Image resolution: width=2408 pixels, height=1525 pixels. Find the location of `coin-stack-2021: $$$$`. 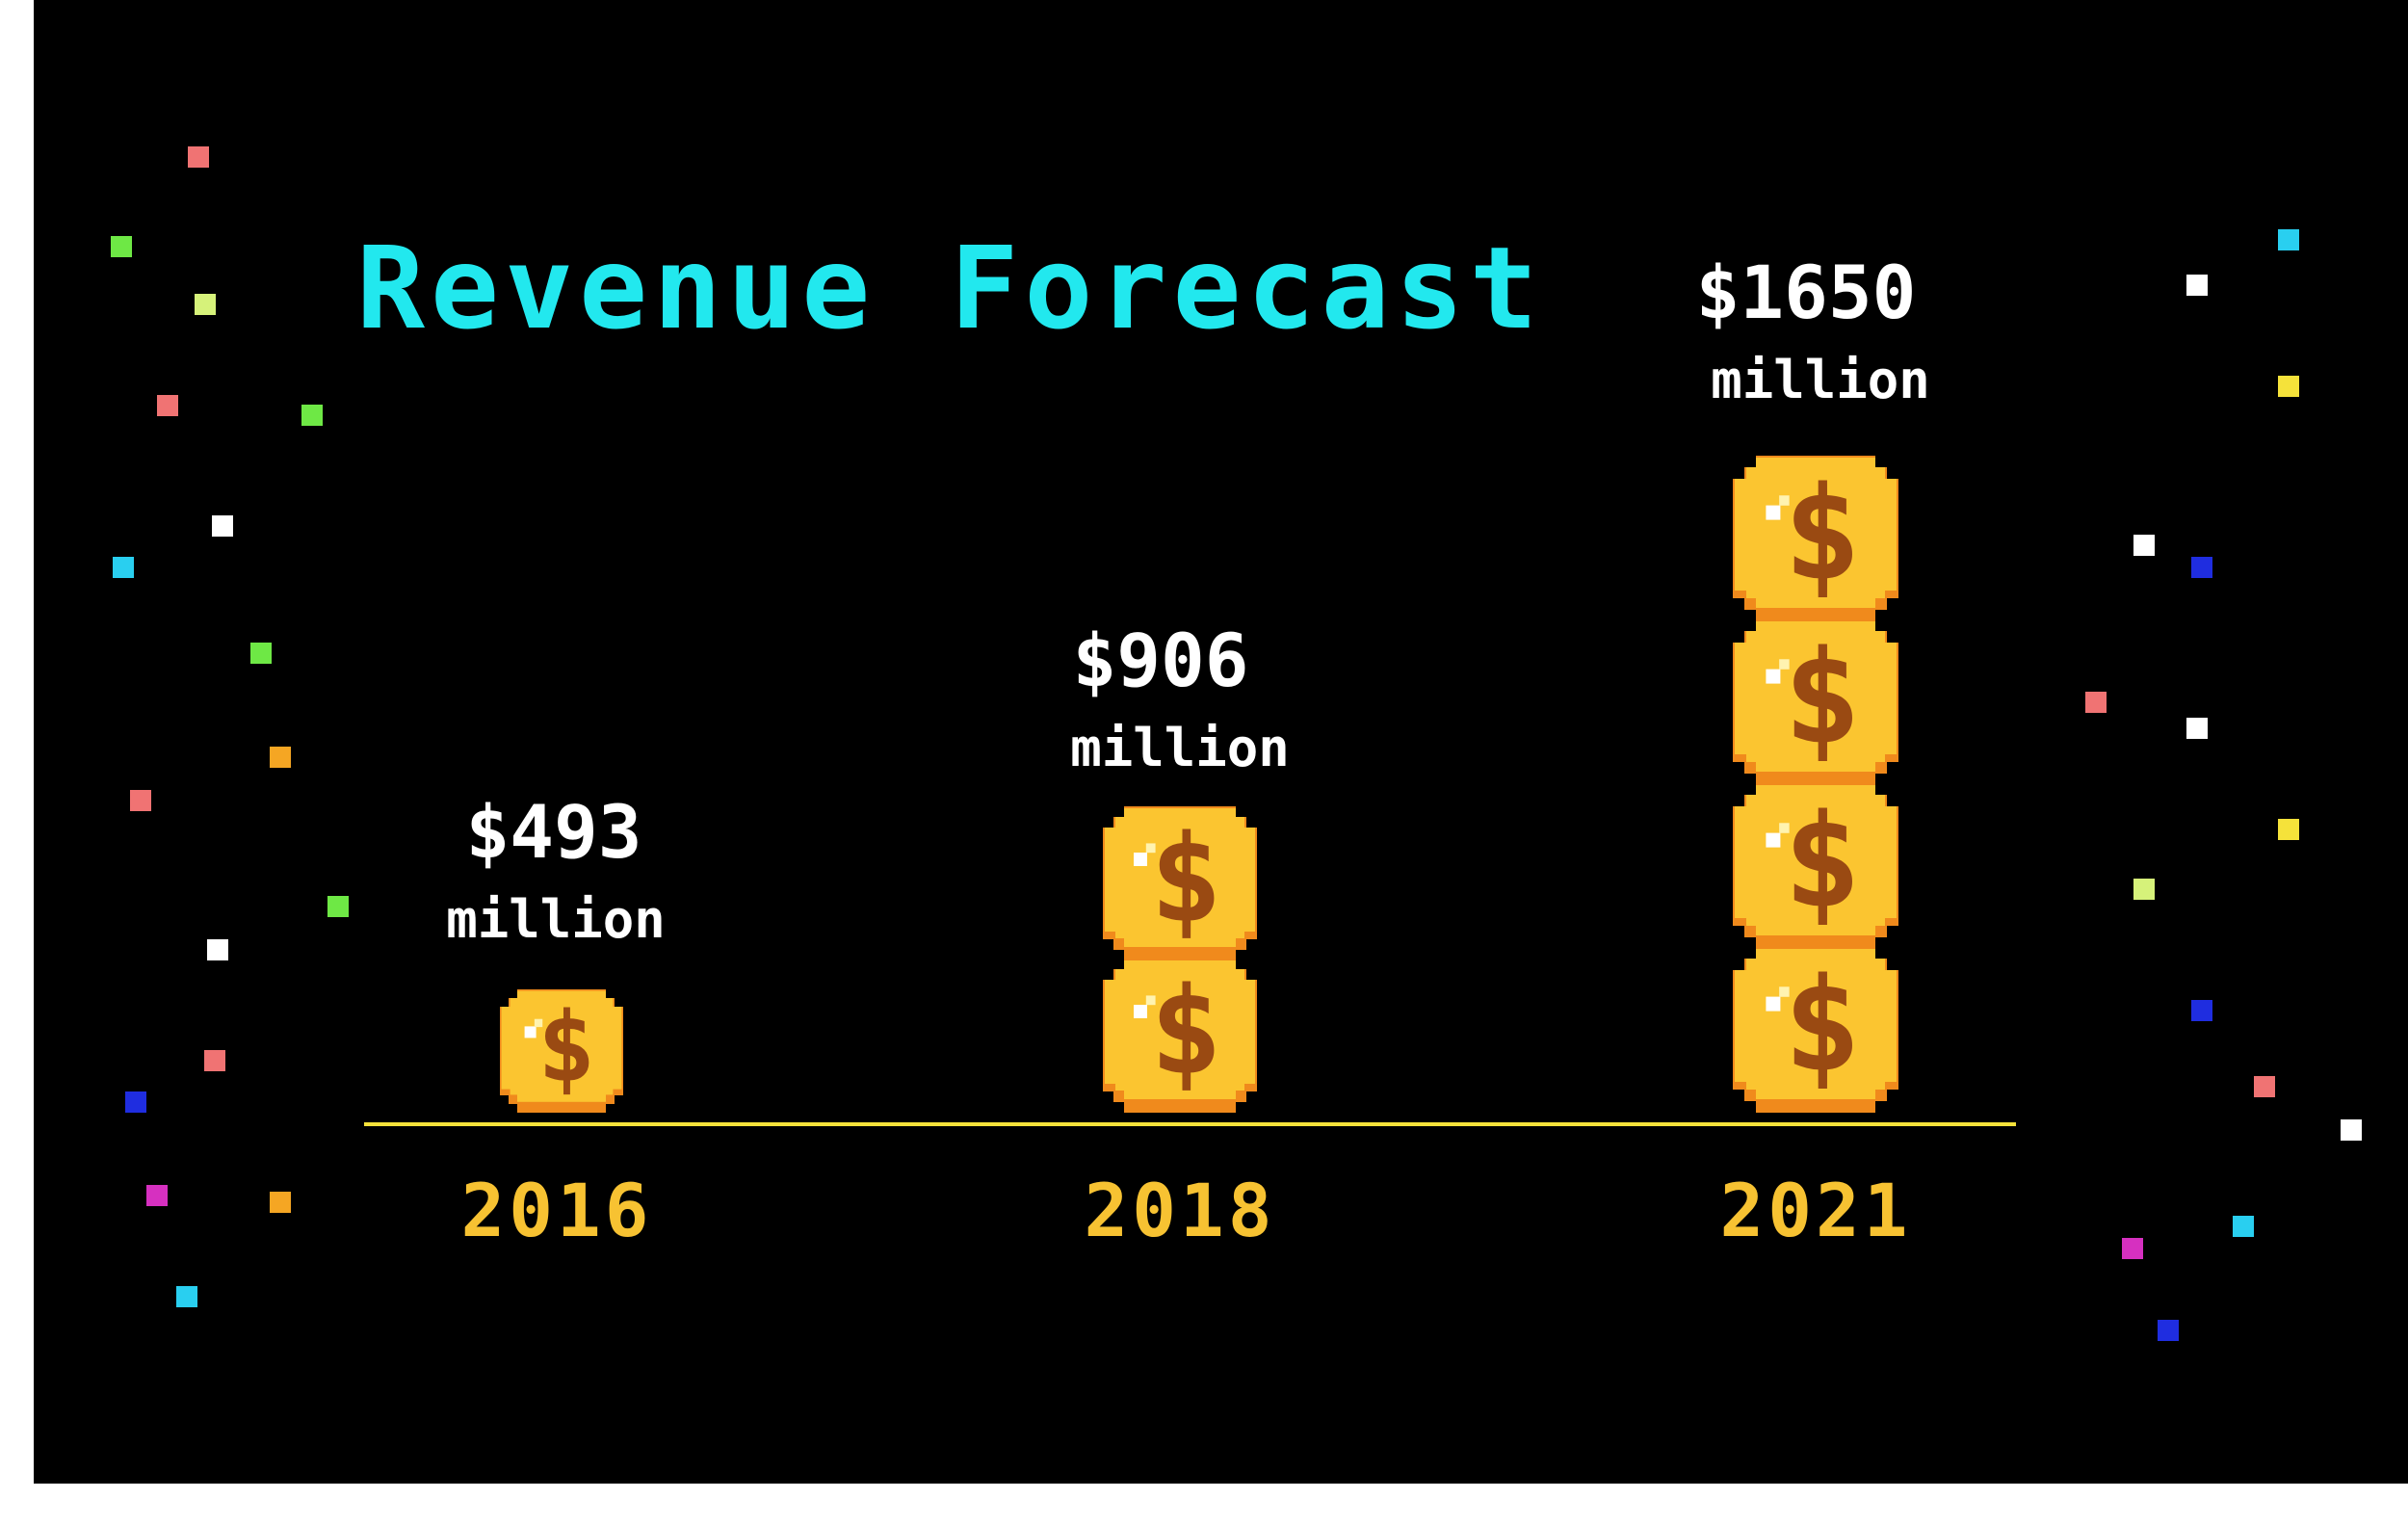

coin-stack-2021: $$$$ is located at coordinates (1815, 785).